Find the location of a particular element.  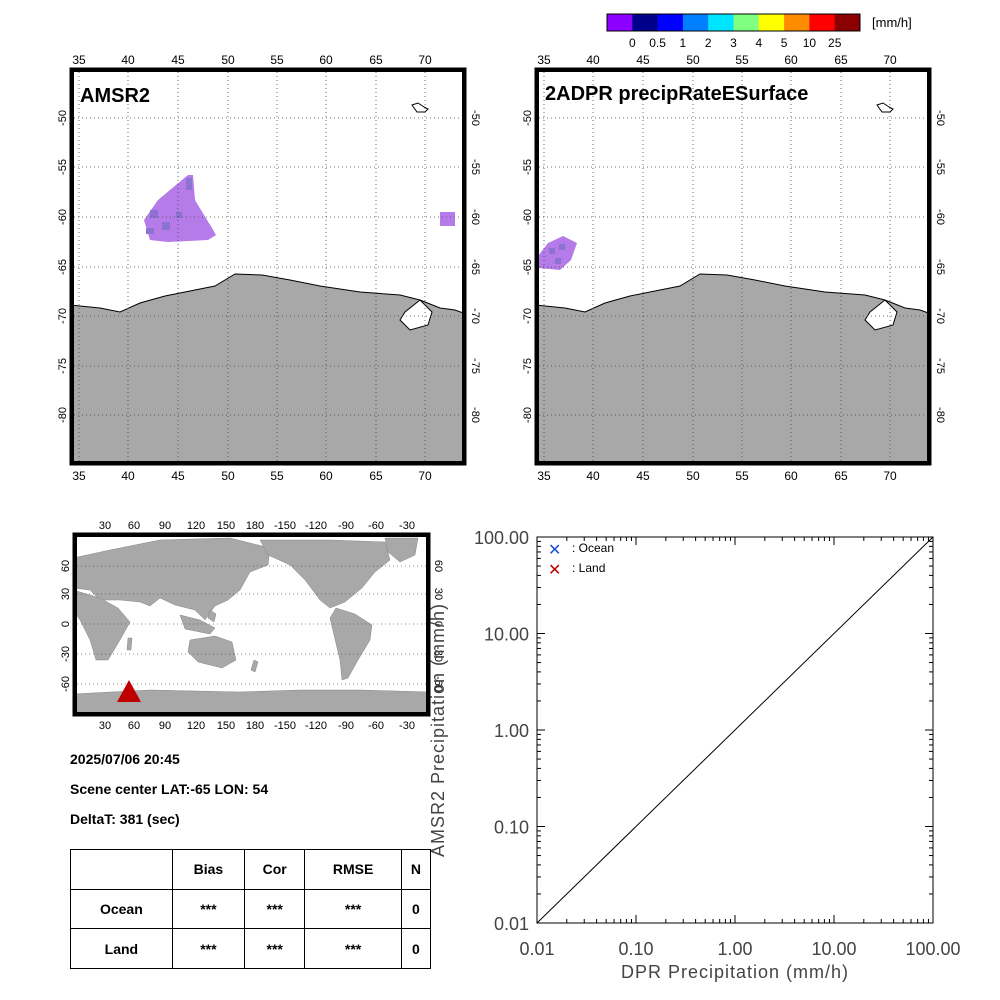

globe-lat-right: 60 30 0 -30 -60 is located at coordinates (438, 626).